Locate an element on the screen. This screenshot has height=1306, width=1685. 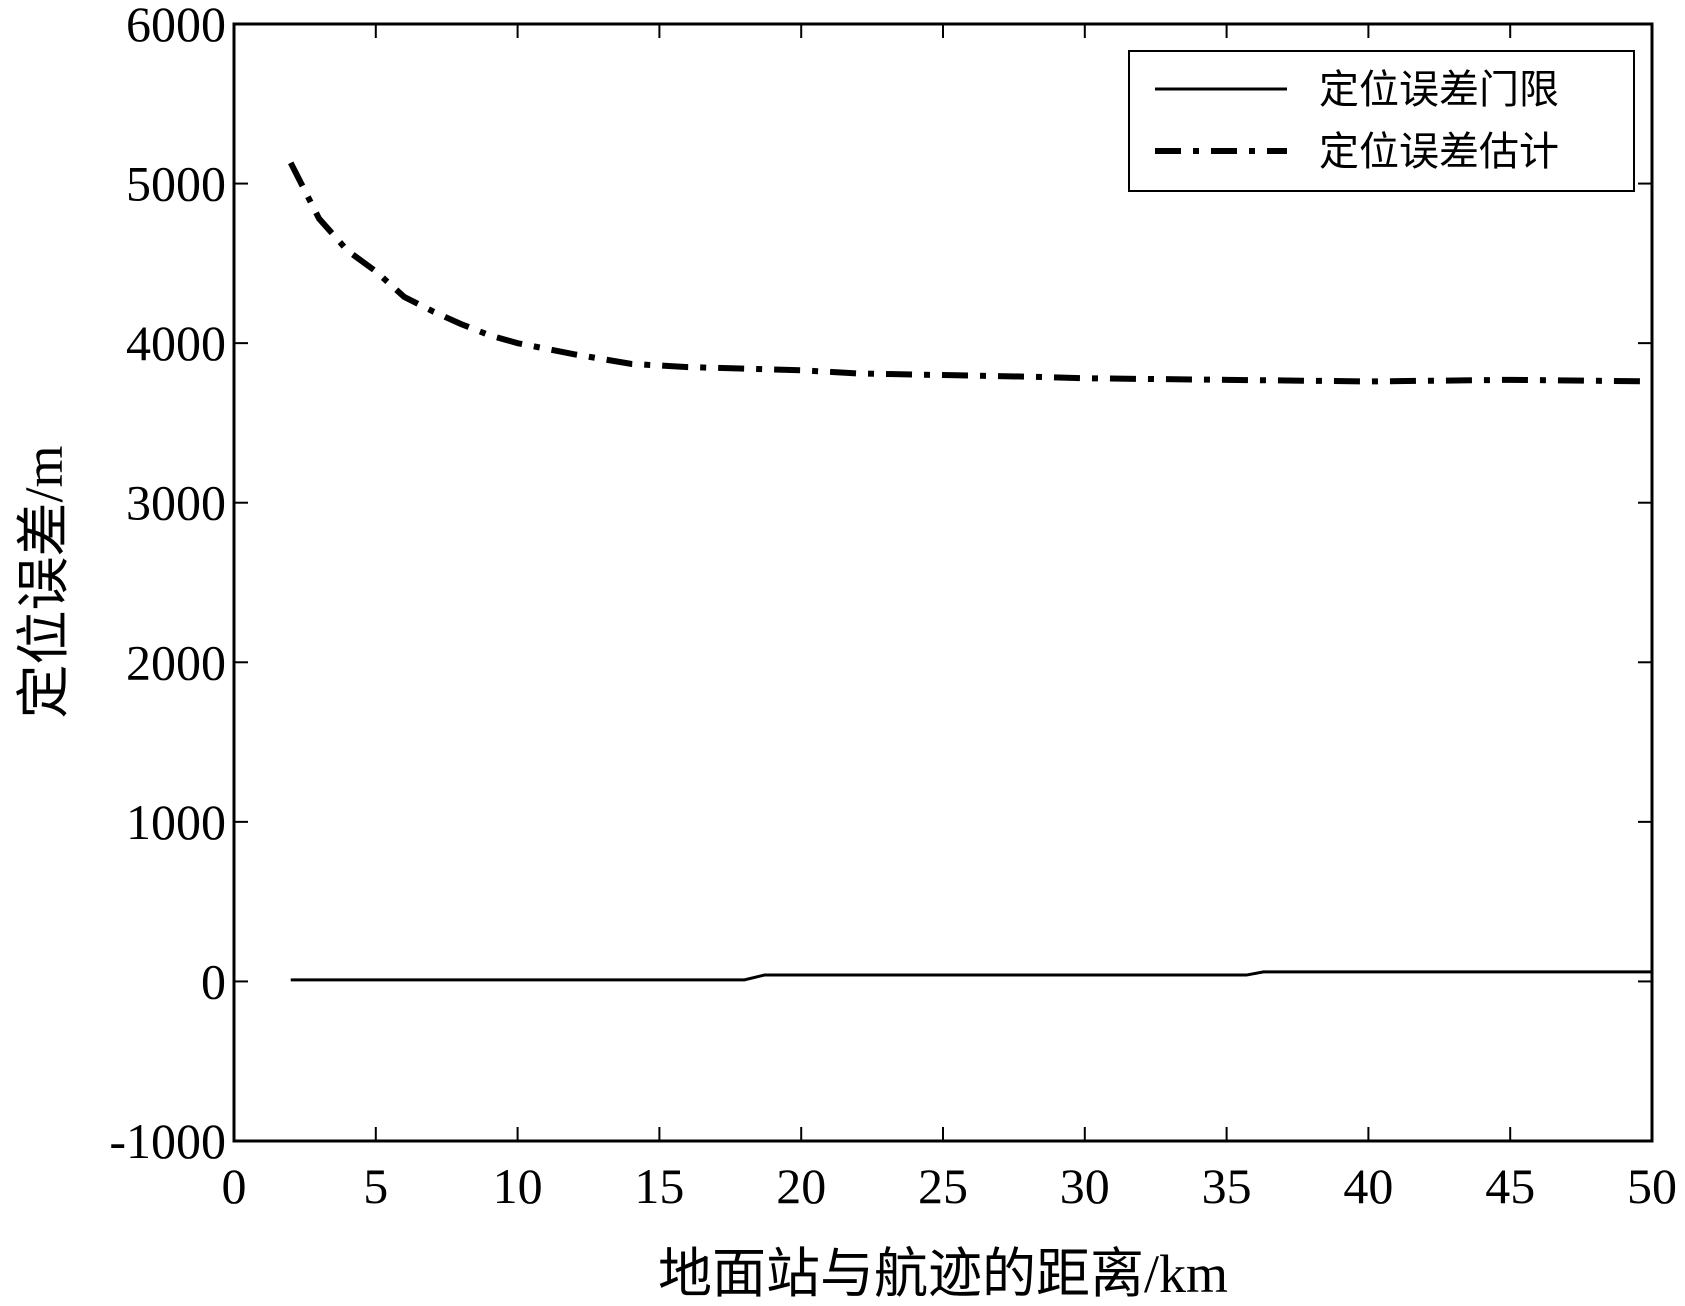
x-tick-label: 25 is located at coordinates (943, 1186).